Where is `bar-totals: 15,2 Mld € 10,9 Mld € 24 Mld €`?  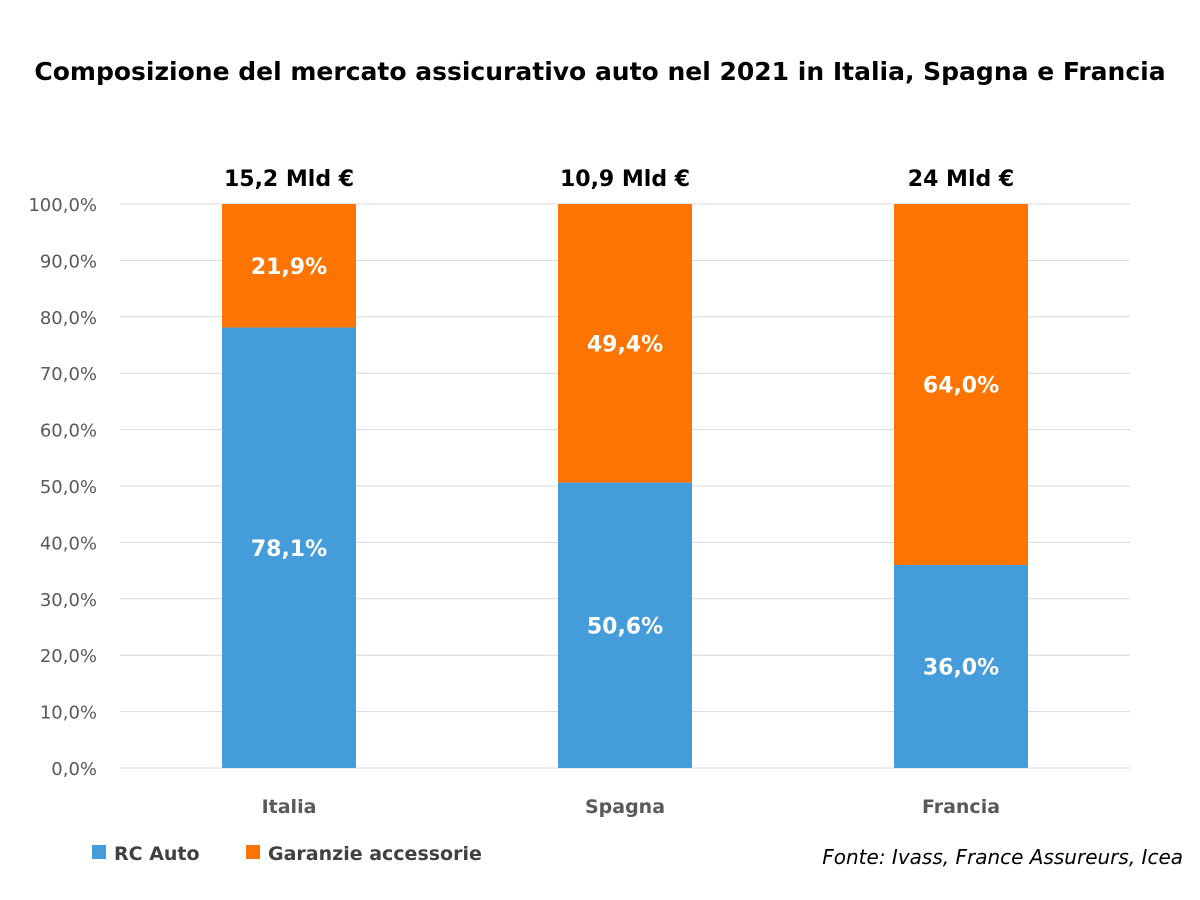 bar-totals: 15,2 Mld € 10,9 Mld € 24 Mld € is located at coordinates (619, 179).